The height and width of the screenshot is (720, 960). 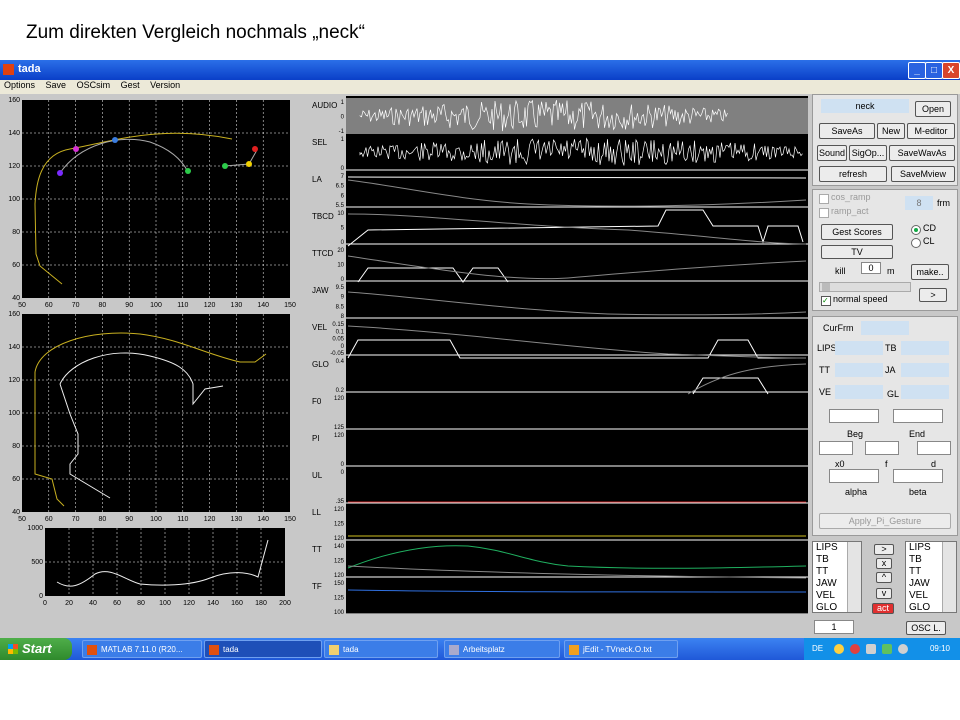 I want to click on jedit-icon, so click(x=574, y=650).